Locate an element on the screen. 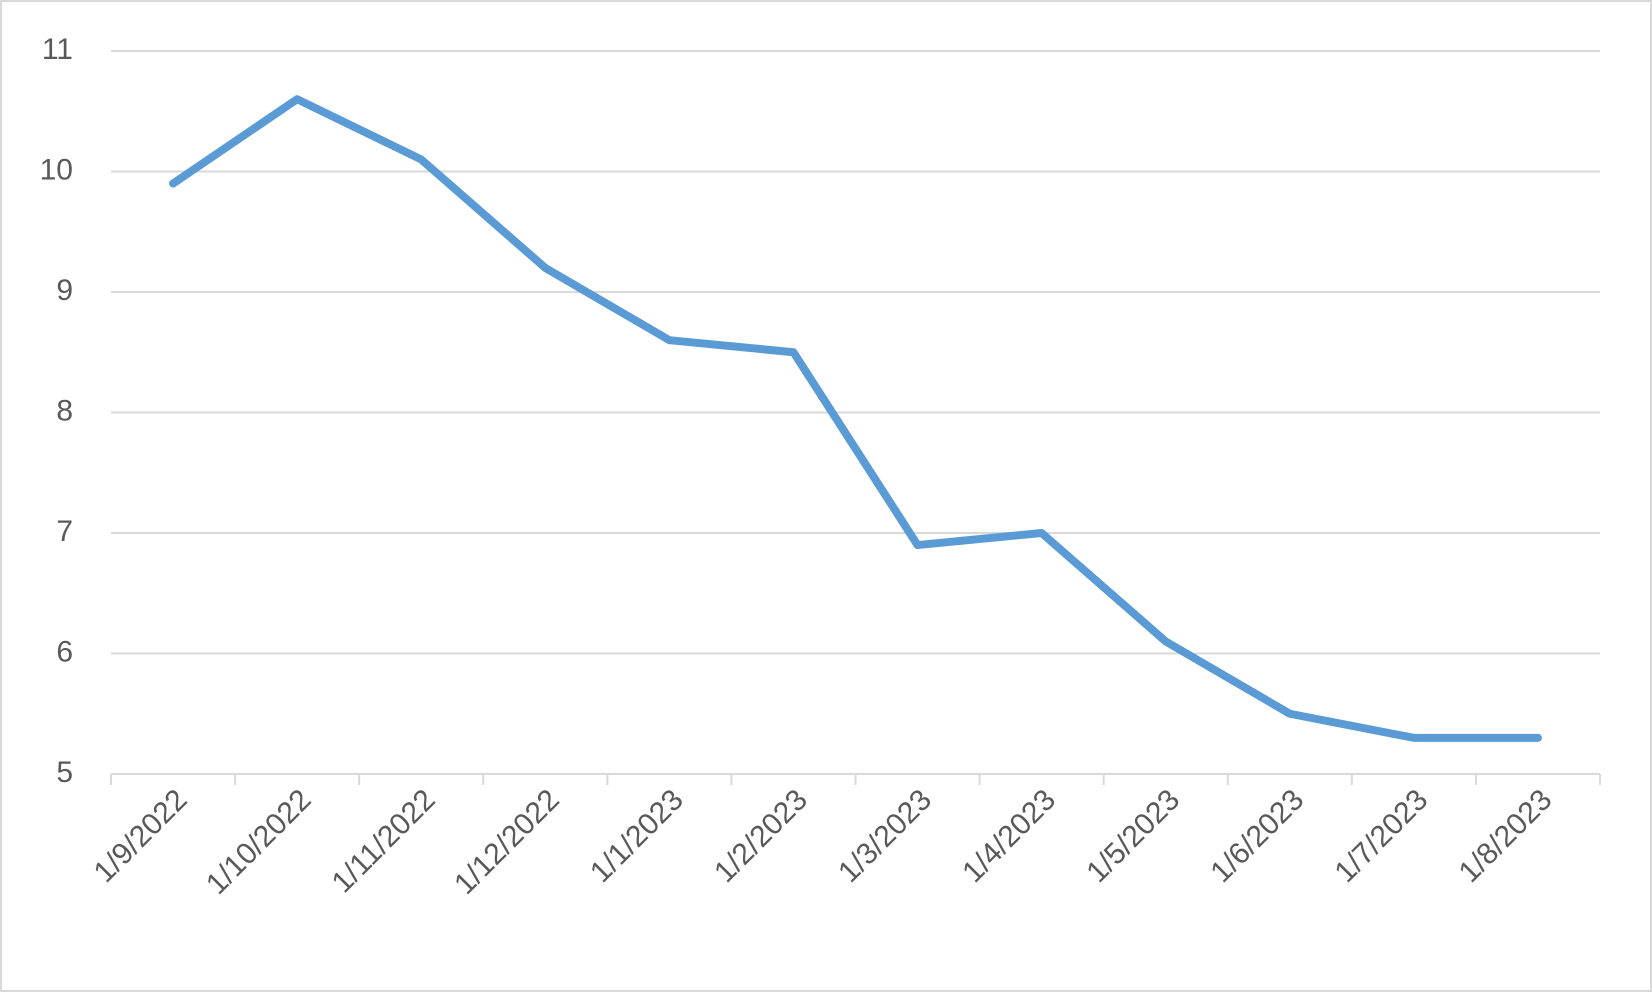  y-tick-label: 6 is located at coordinates (64, 651).